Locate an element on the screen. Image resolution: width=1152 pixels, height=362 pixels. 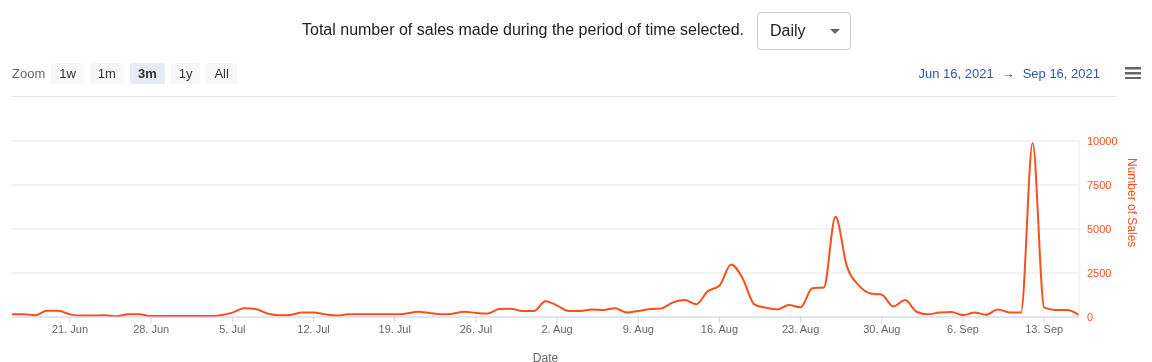
x-axis-title: Date is located at coordinates (545, 356).